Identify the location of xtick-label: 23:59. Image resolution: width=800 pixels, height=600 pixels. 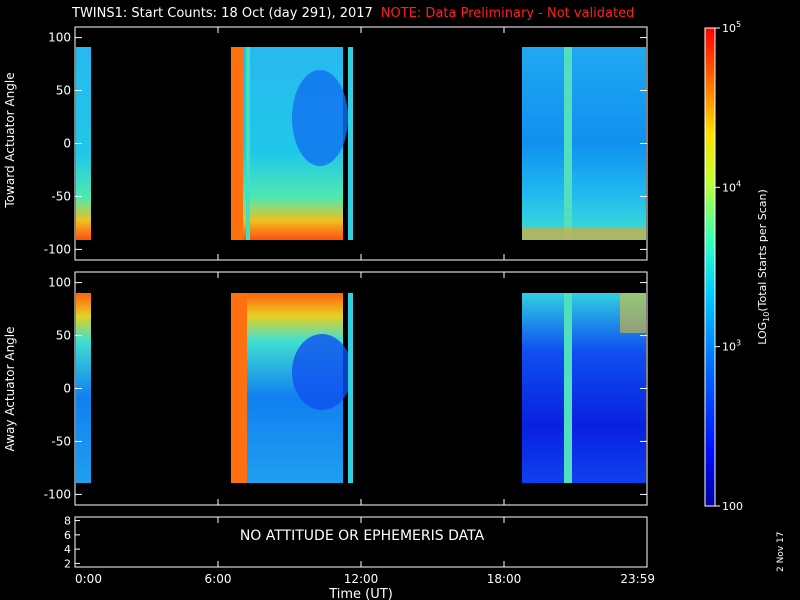
(637, 579).